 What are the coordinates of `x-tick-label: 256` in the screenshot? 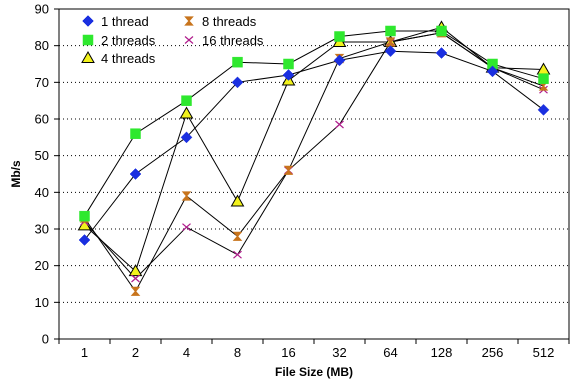 It's located at (493, 352).